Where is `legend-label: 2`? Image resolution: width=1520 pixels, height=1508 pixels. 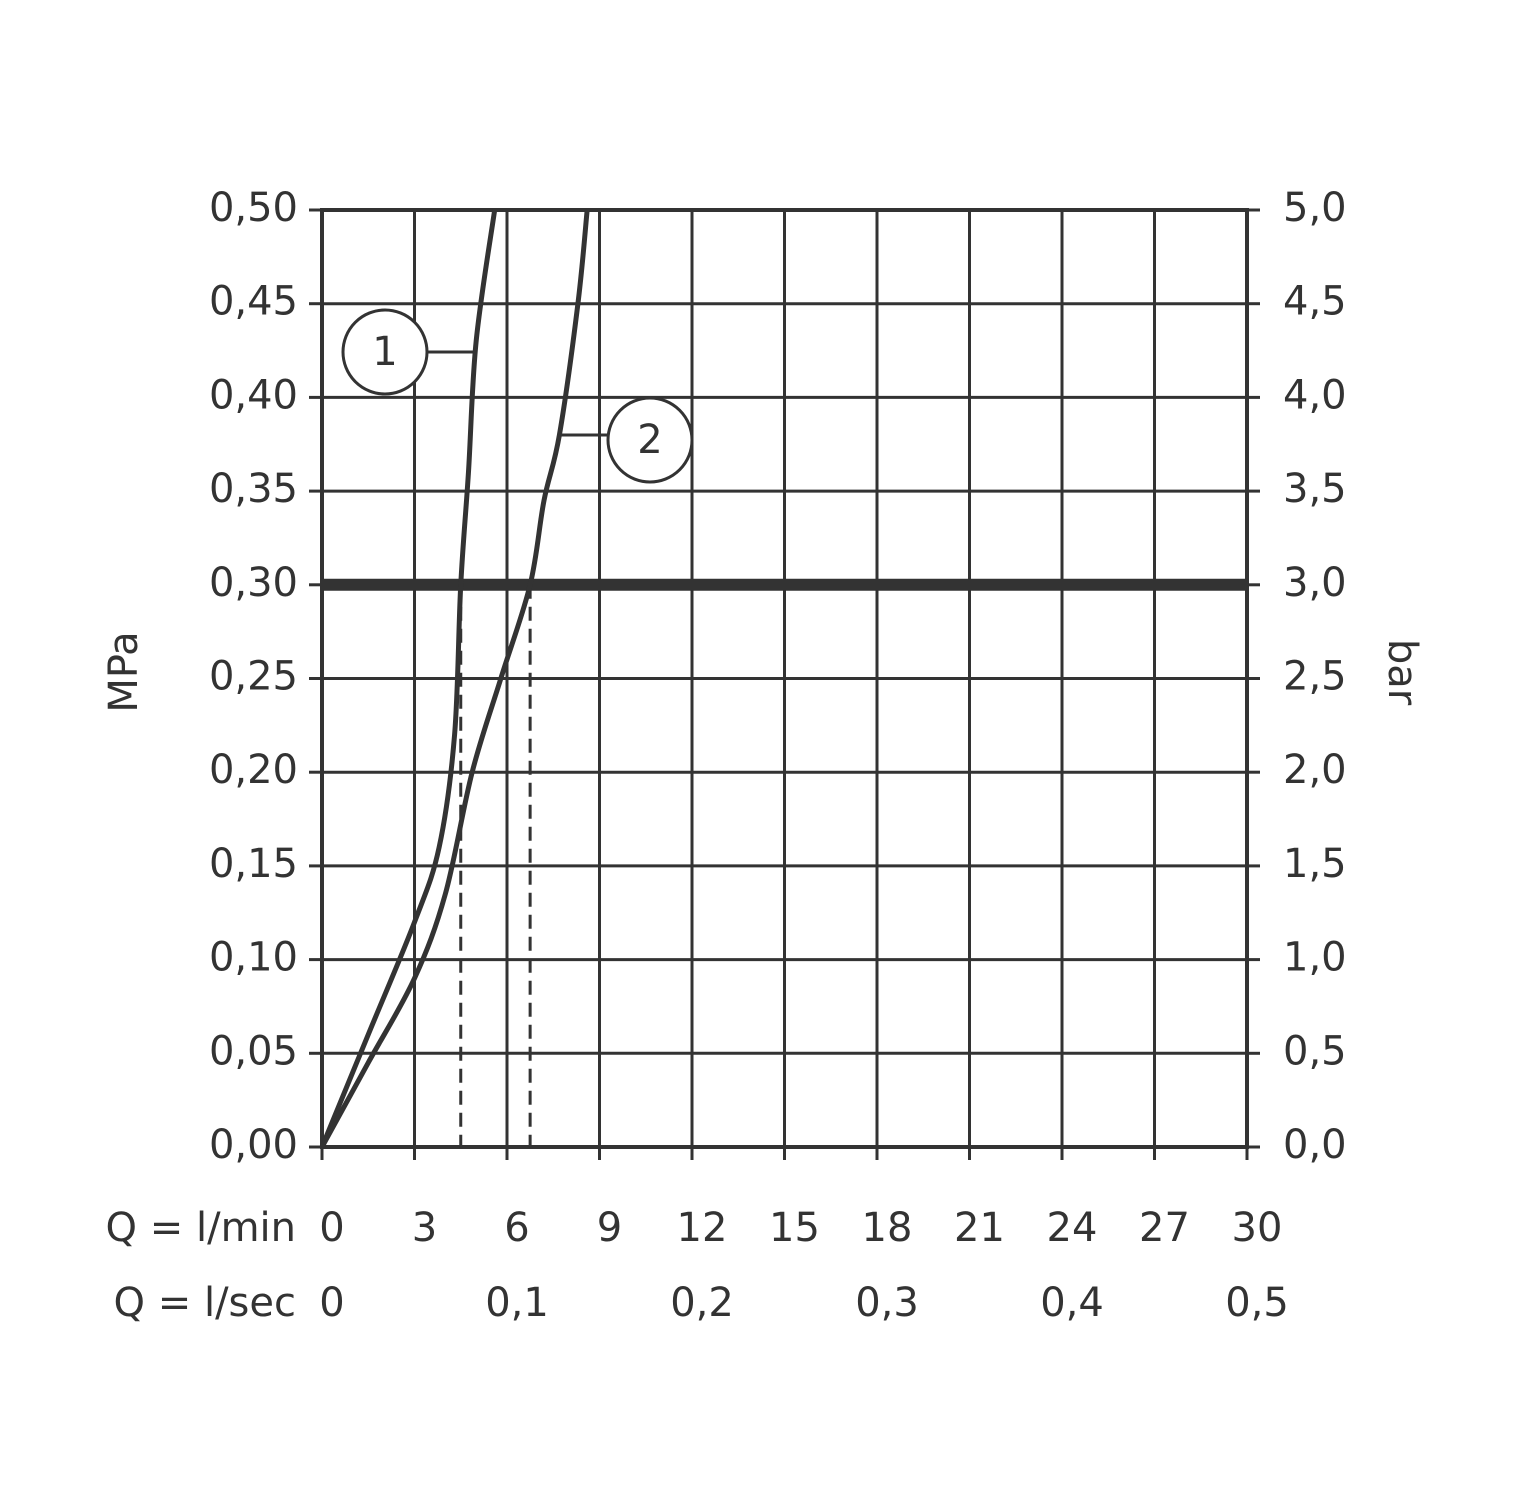 legend-label: 2 is located at coordinates (649, 440).